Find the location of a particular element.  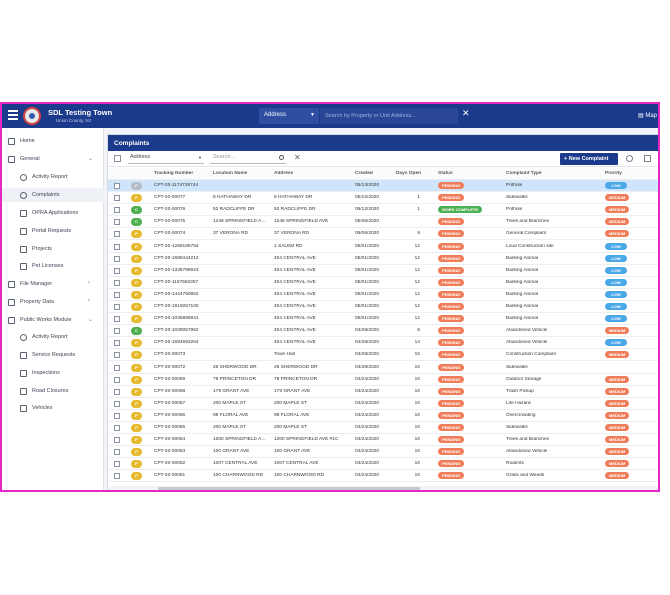

sidebar-item-opra-applications: OPRA Applications is located at coordinates (59, 213).